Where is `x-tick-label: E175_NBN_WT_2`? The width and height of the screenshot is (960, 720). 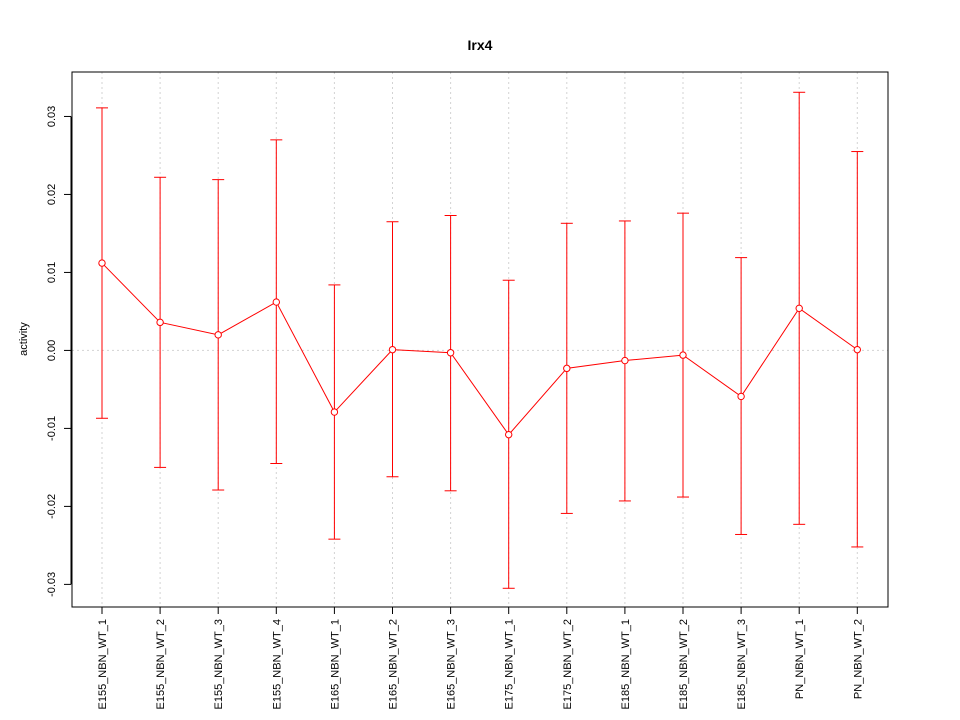 x-tick-label: E175_NBN_WT_2 is located at coordinates (568, 664).